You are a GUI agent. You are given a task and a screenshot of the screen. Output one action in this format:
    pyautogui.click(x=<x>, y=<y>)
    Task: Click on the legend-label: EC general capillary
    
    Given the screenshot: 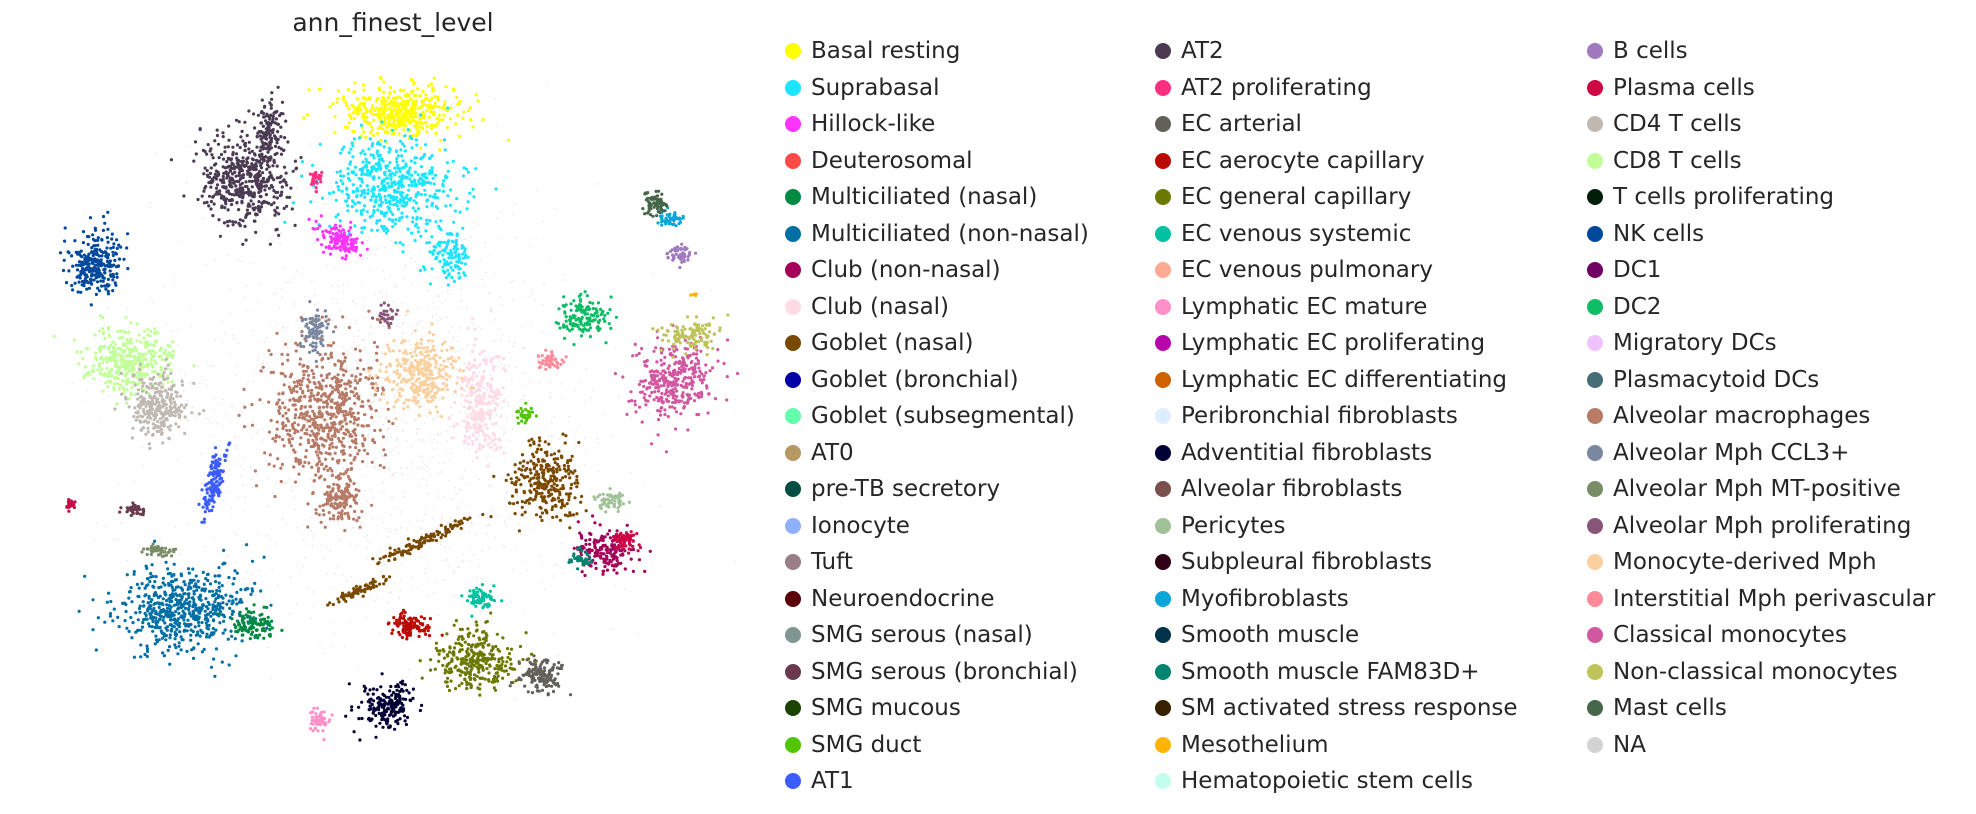 What is the action you would take?
    pyautogui.click(x=1296, y=197)
    